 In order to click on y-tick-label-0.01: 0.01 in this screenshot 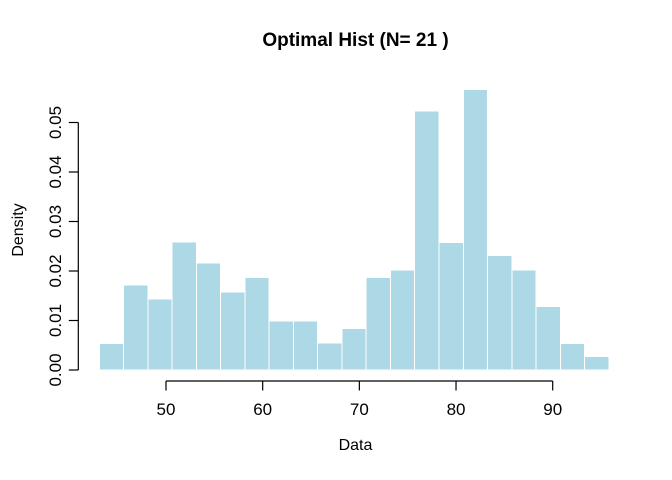, I will do `click(55, 320)`.